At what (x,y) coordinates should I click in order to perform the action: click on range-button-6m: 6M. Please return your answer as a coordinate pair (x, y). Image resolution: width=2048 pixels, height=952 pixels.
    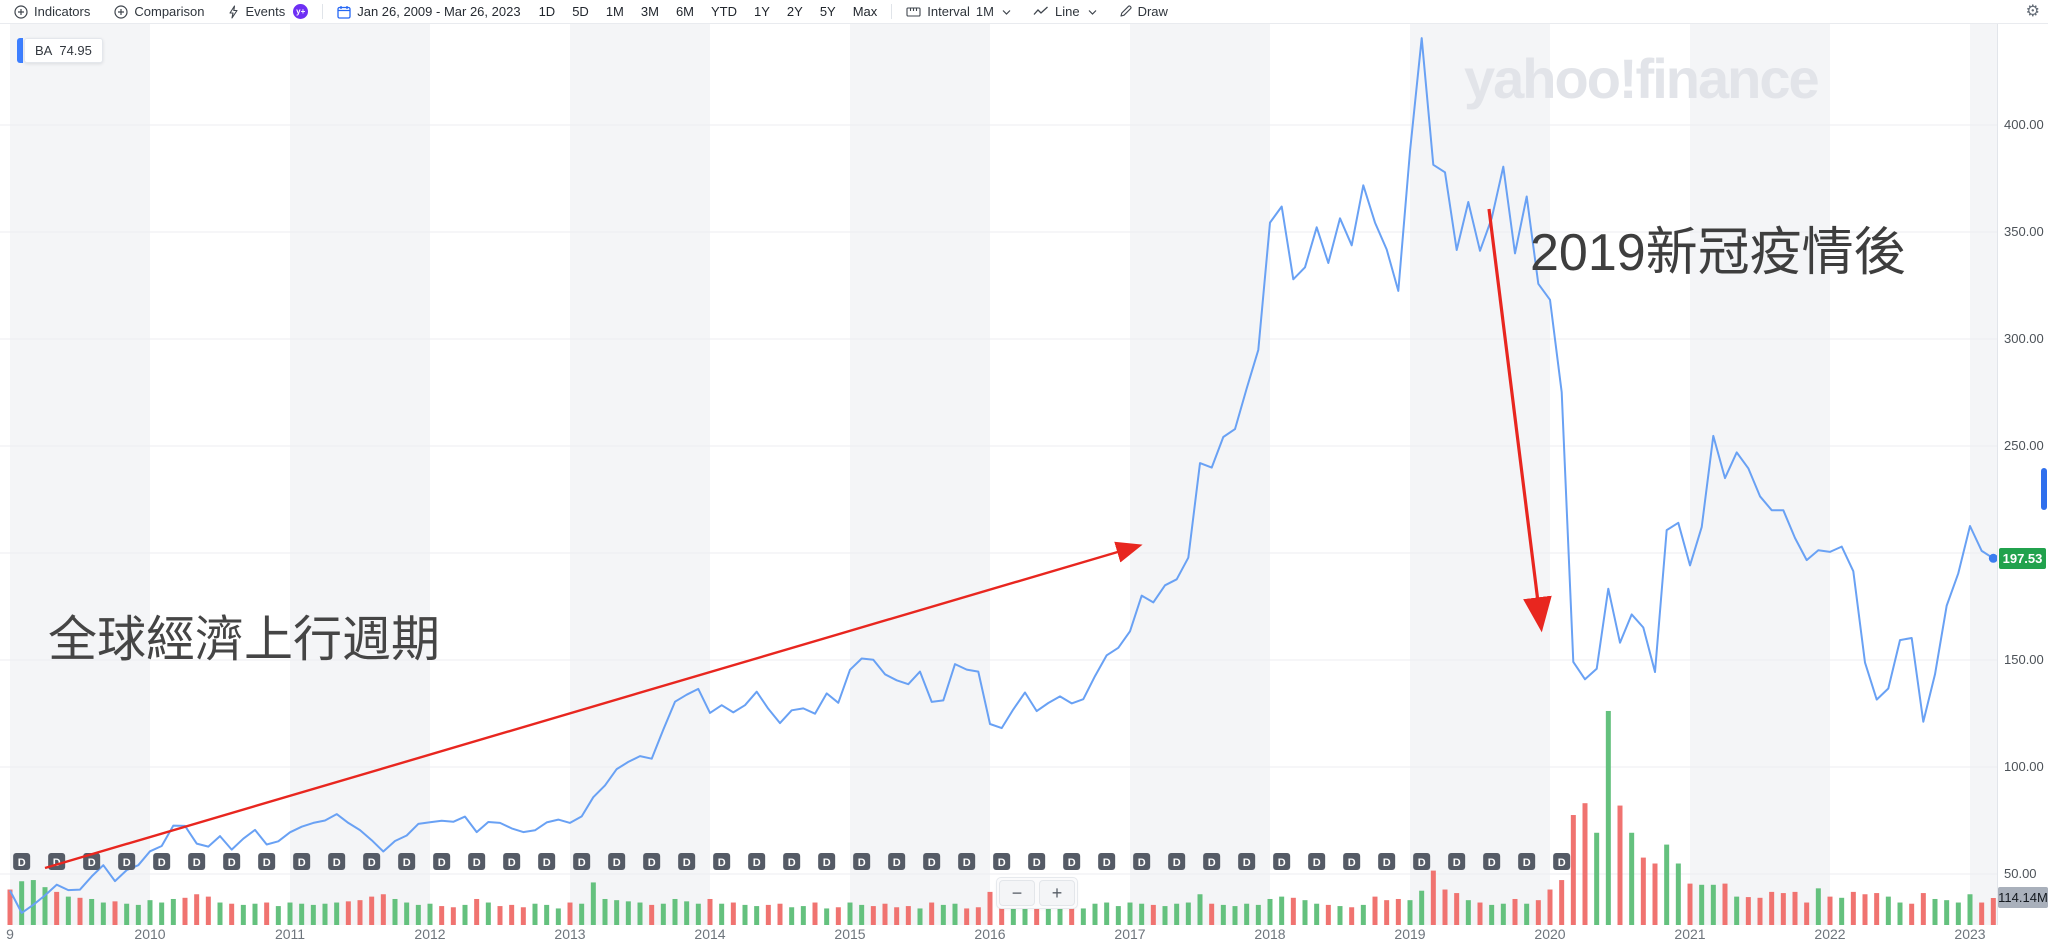
    Looking at the image, I should click on (684, 11).